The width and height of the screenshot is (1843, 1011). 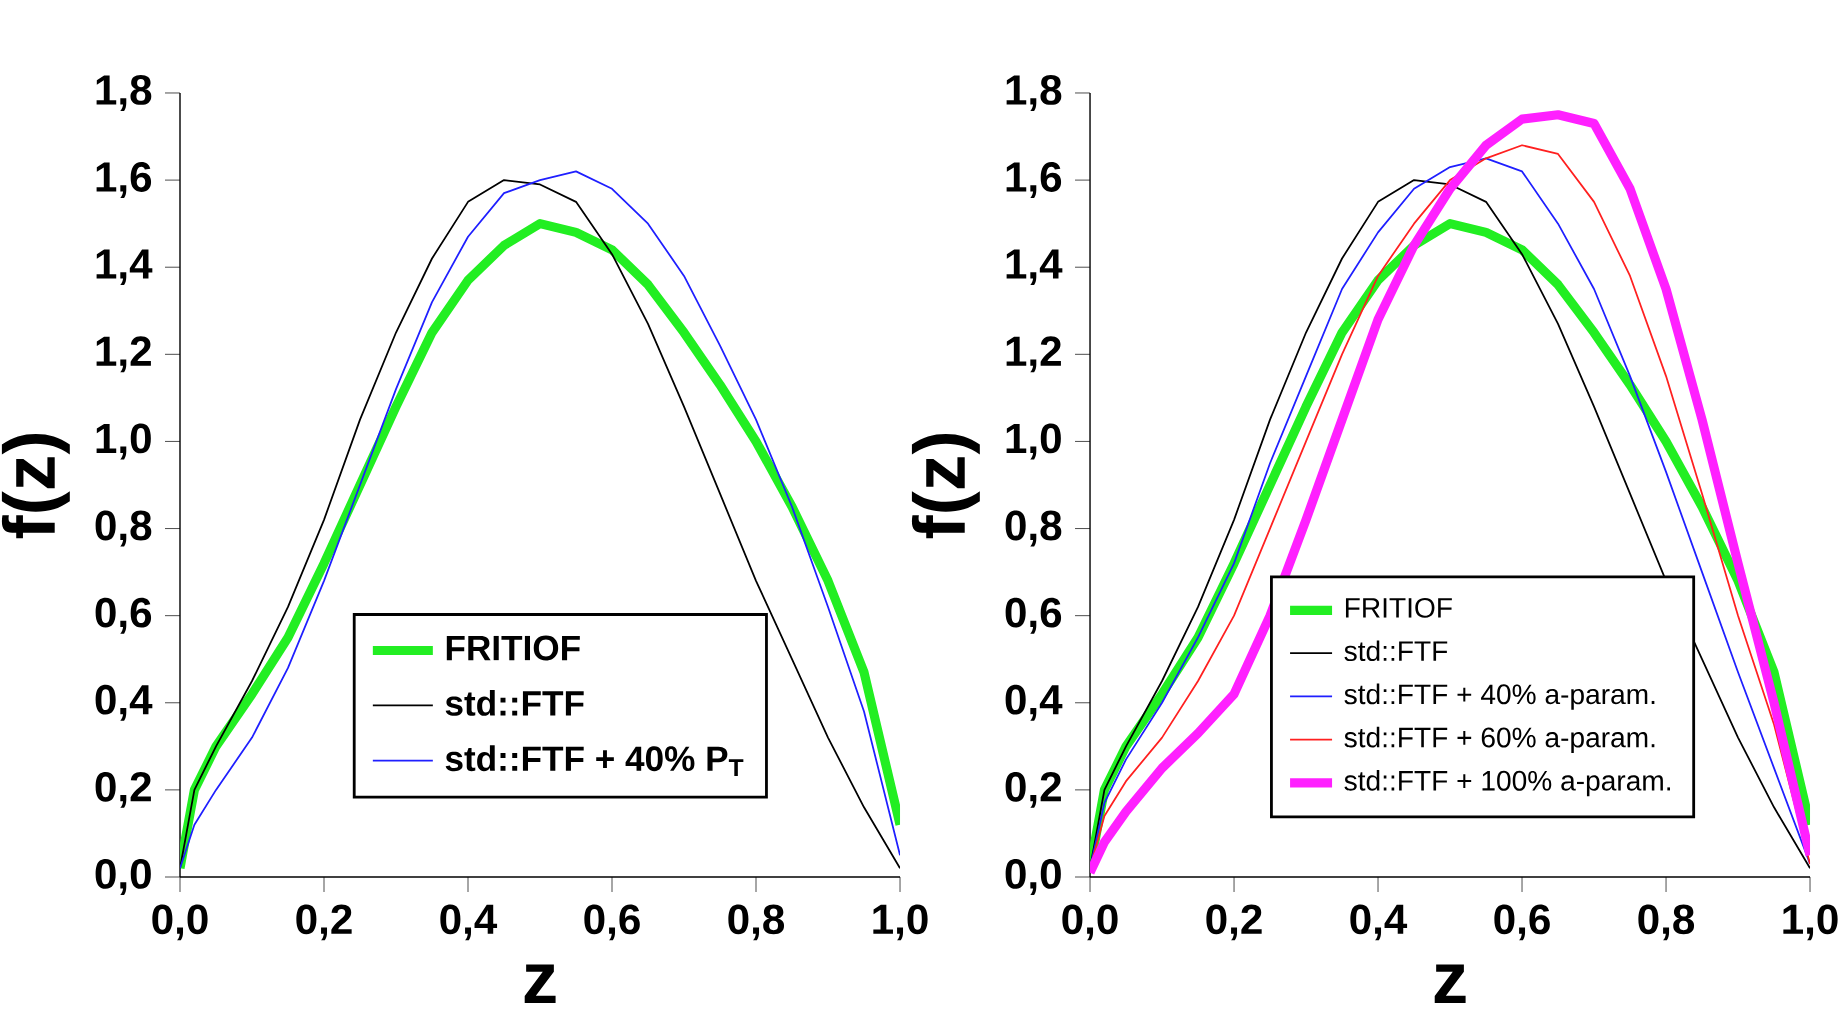 What do you see at coordinates (1499, 740) in the screenshot?
I see `legend-label: std::FTF + 60% a-param.` at bounding box center [1499, 740].